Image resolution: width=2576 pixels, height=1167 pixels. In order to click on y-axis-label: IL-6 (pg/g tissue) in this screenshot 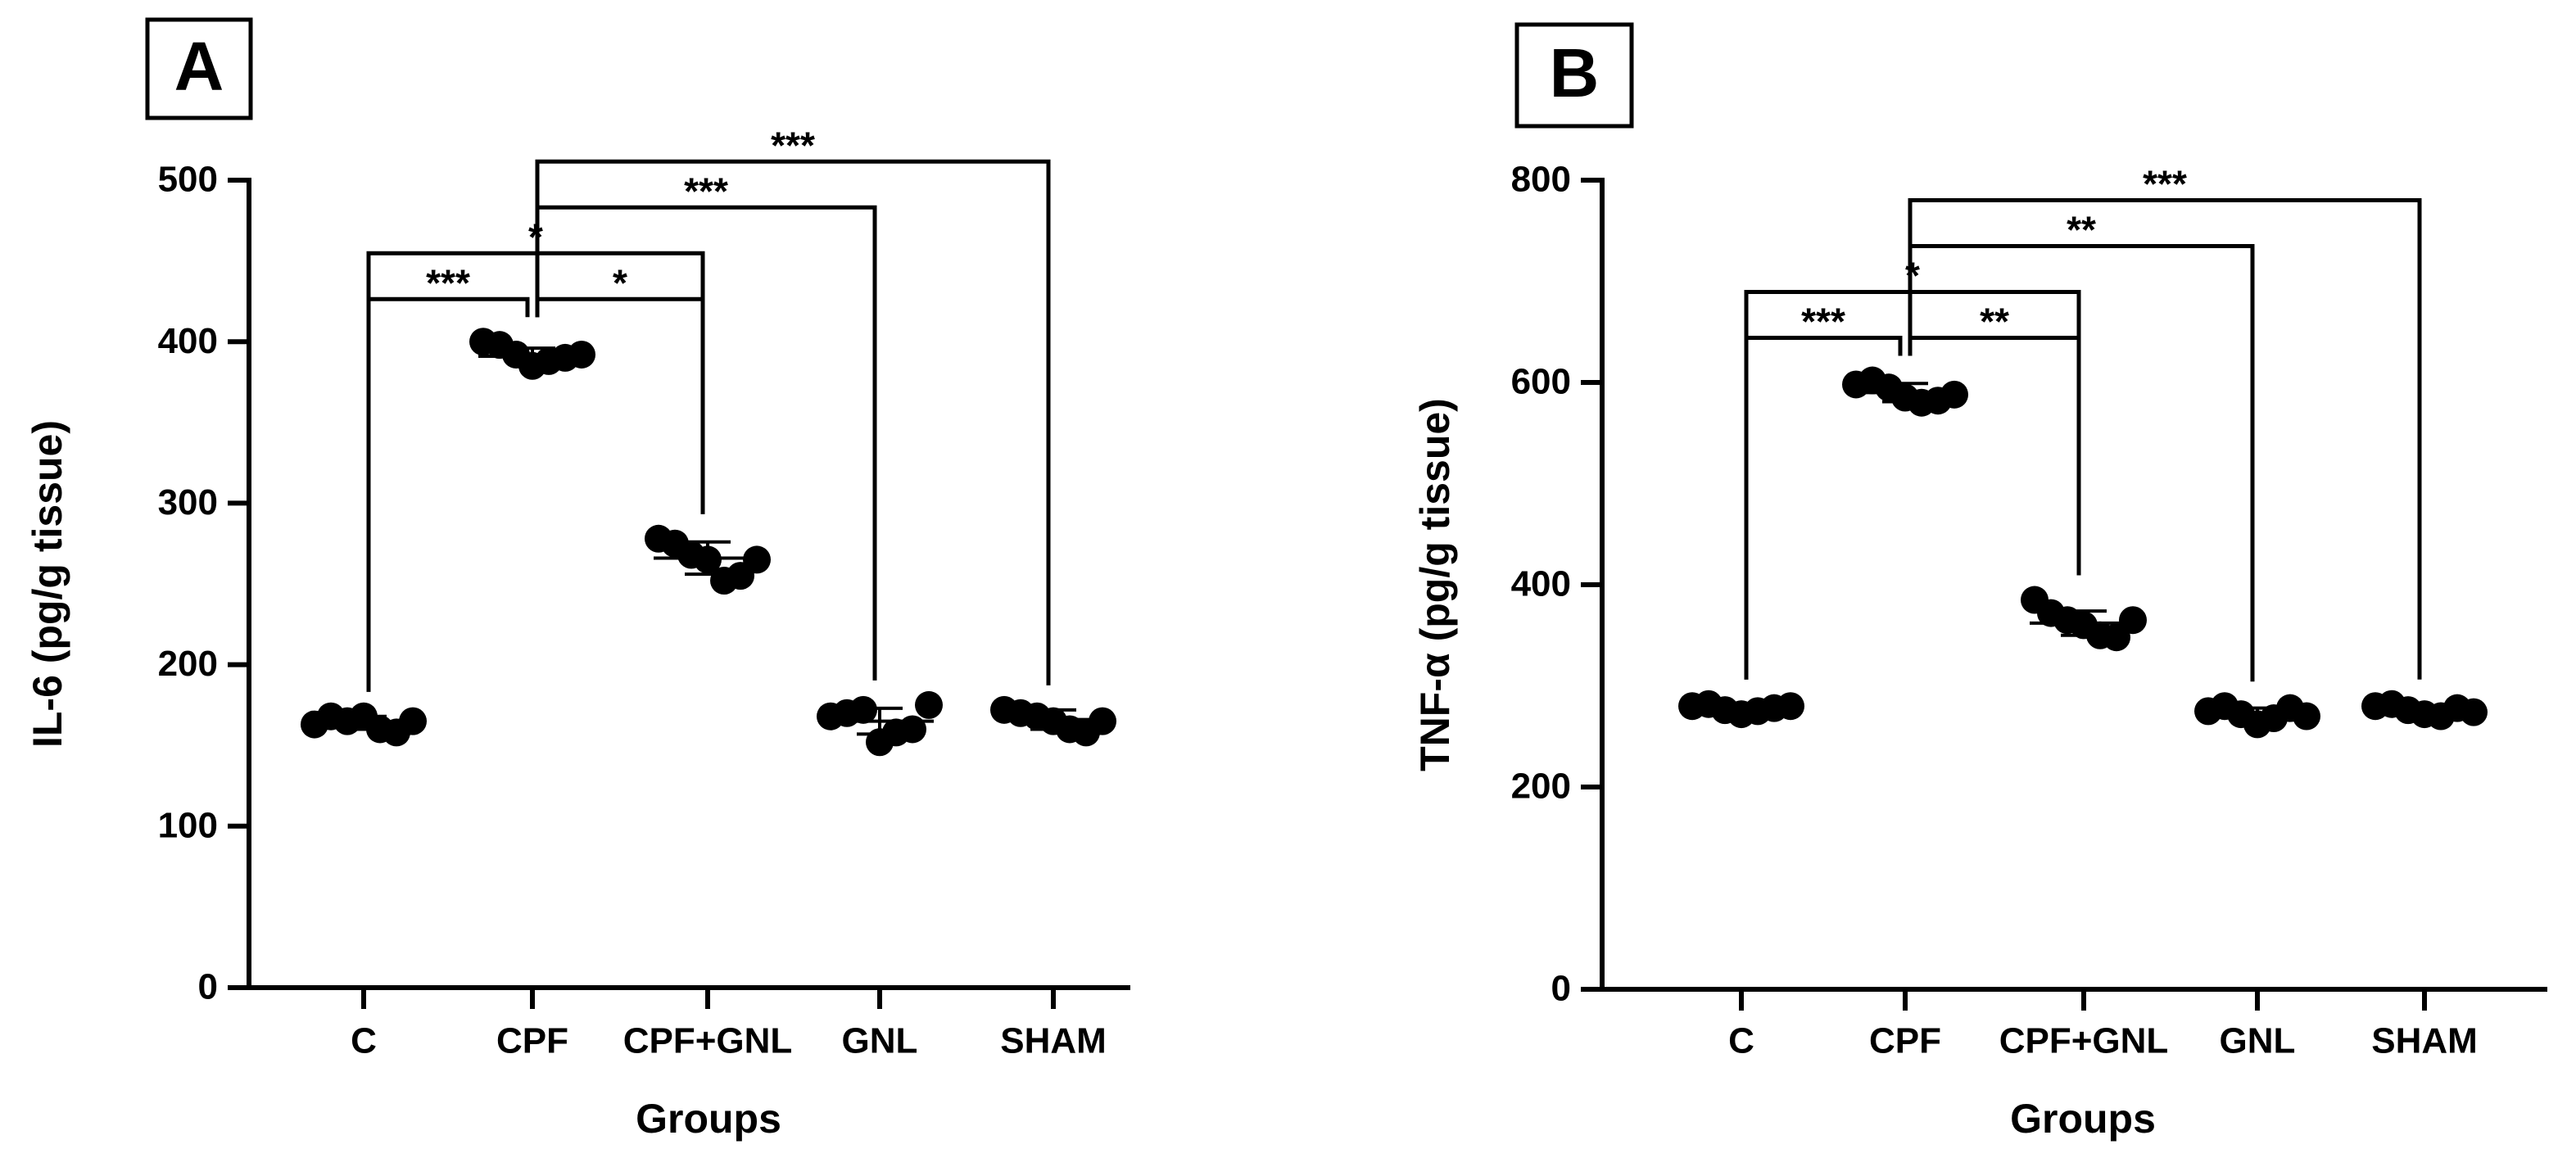, I will do `click(47, 584)`.